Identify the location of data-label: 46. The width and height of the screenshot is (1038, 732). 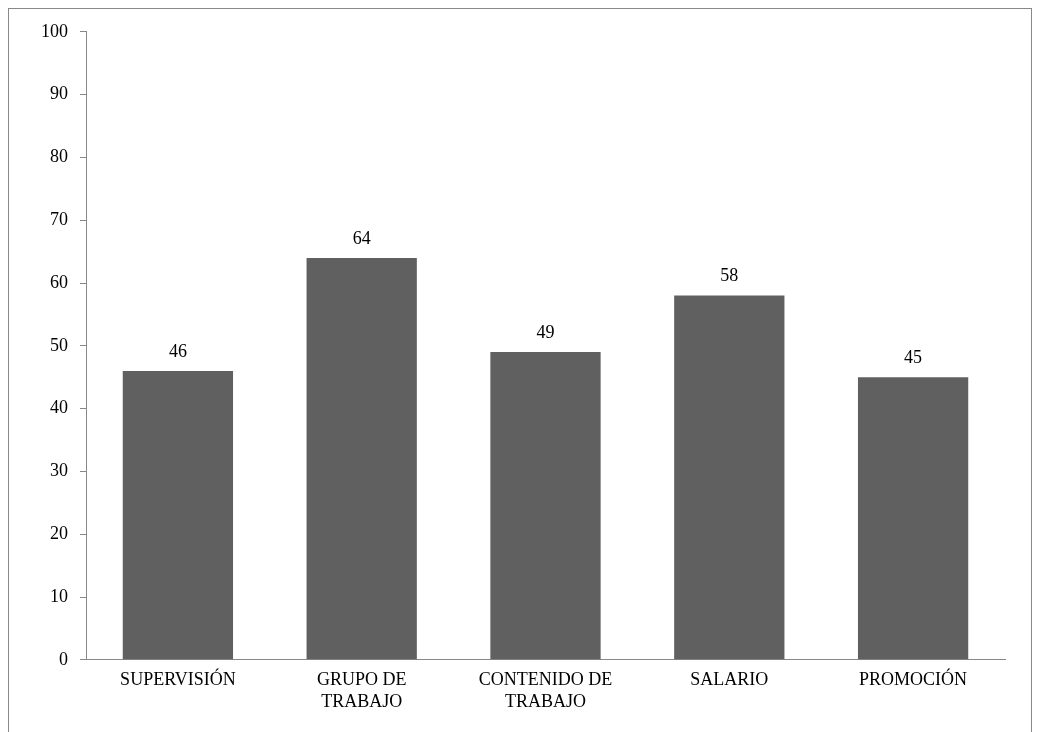
(177, 350).